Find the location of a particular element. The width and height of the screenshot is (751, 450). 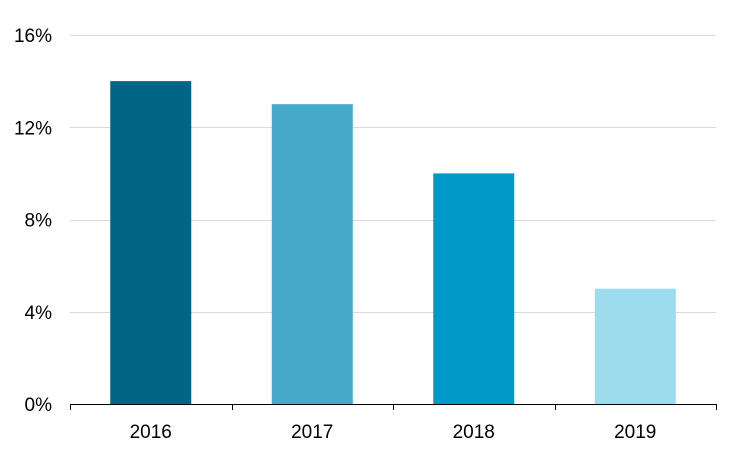

bar-2016 is located at coordinates (151, 242).